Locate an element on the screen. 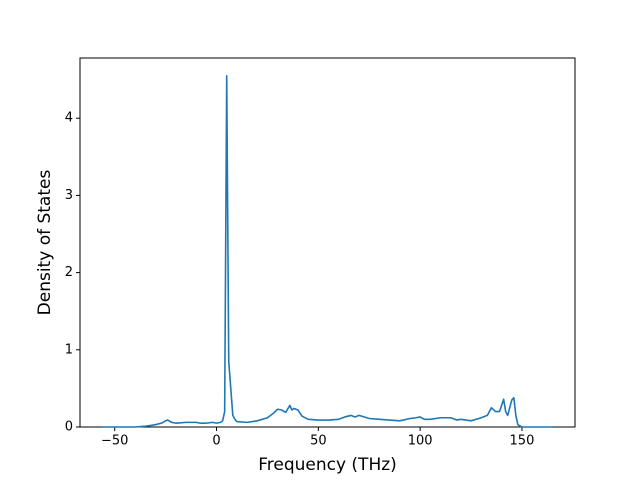  x-tick-label: 0 is located at coordinates (216, 441).